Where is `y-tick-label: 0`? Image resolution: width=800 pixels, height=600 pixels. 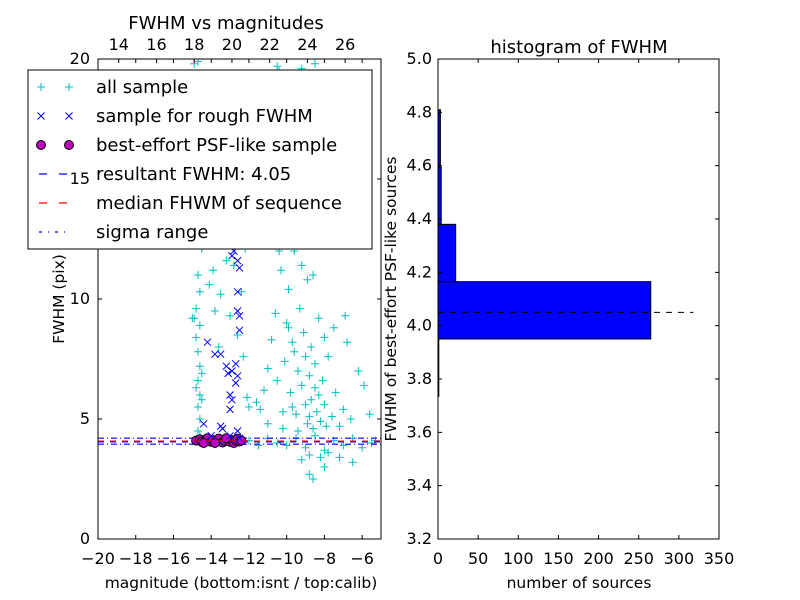
y-tick-label: 0 is located at coordinates (85, 538).